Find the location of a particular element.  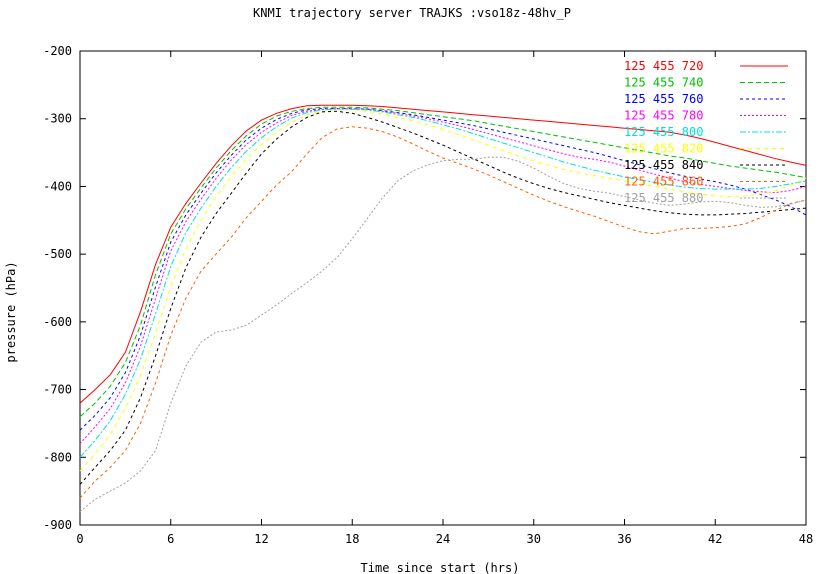

x-tick-label: 18 is located at coordinates (352, 539).